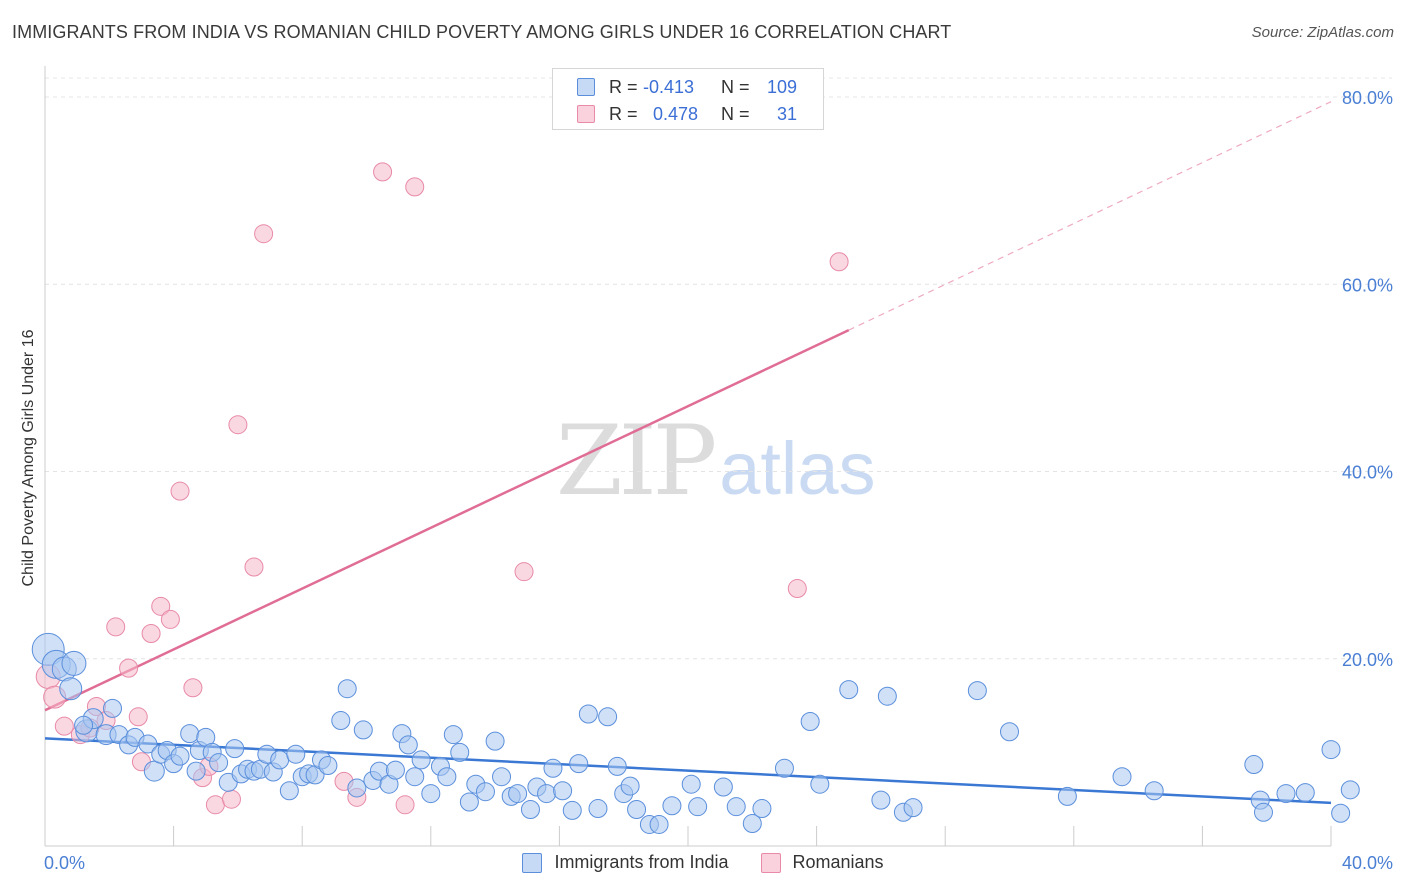  I want to click on romanians-legend-swatch, so click(770, 862).